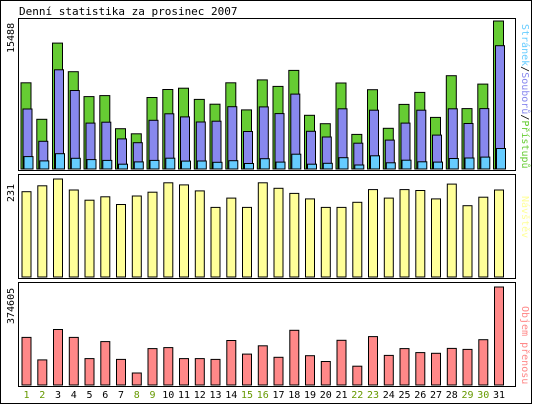  What do you see at coordinates (294, 395) in the screenshot?
I see `day-label-18: 18` at bounding box center [294, 395].